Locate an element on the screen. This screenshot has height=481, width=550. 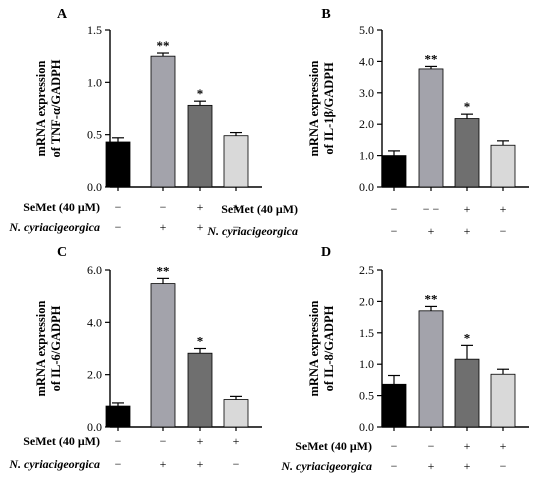
panel-label: B is located at coordinates (325, 14).